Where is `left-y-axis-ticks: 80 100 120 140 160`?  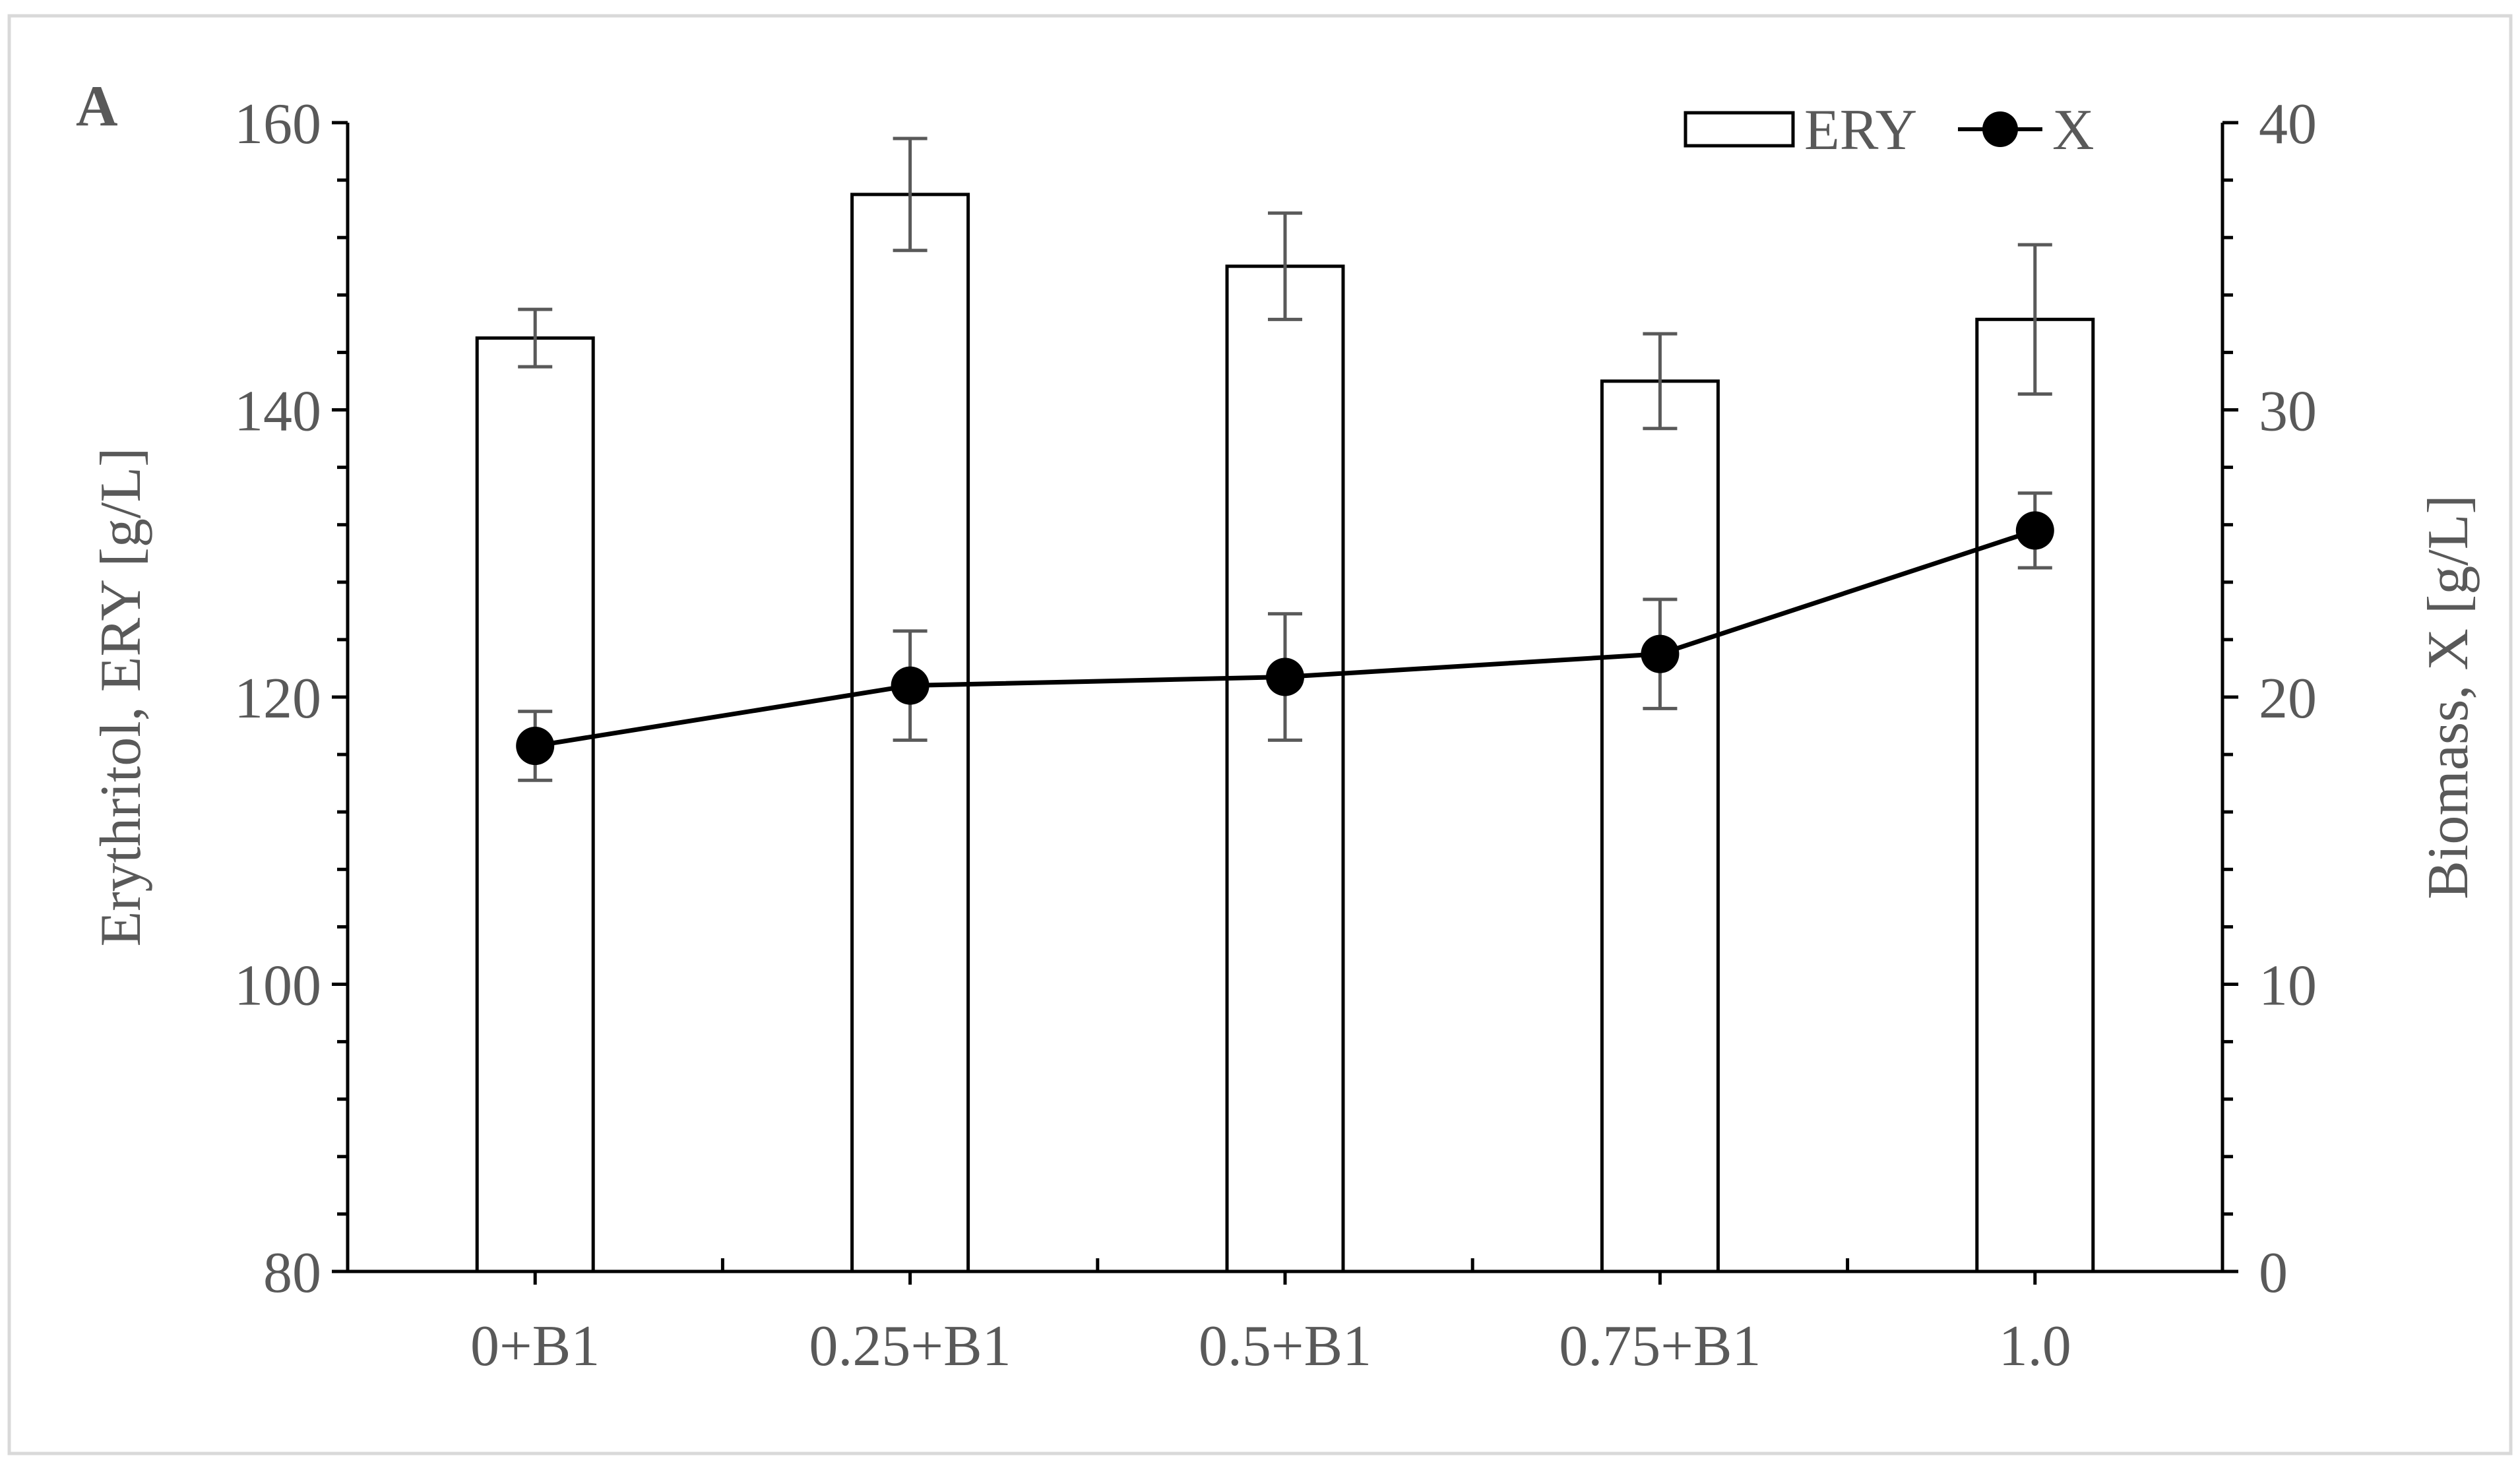 left-y-axis-ticks: 80 100 120 140 160 is located at coordinates (291, 698).